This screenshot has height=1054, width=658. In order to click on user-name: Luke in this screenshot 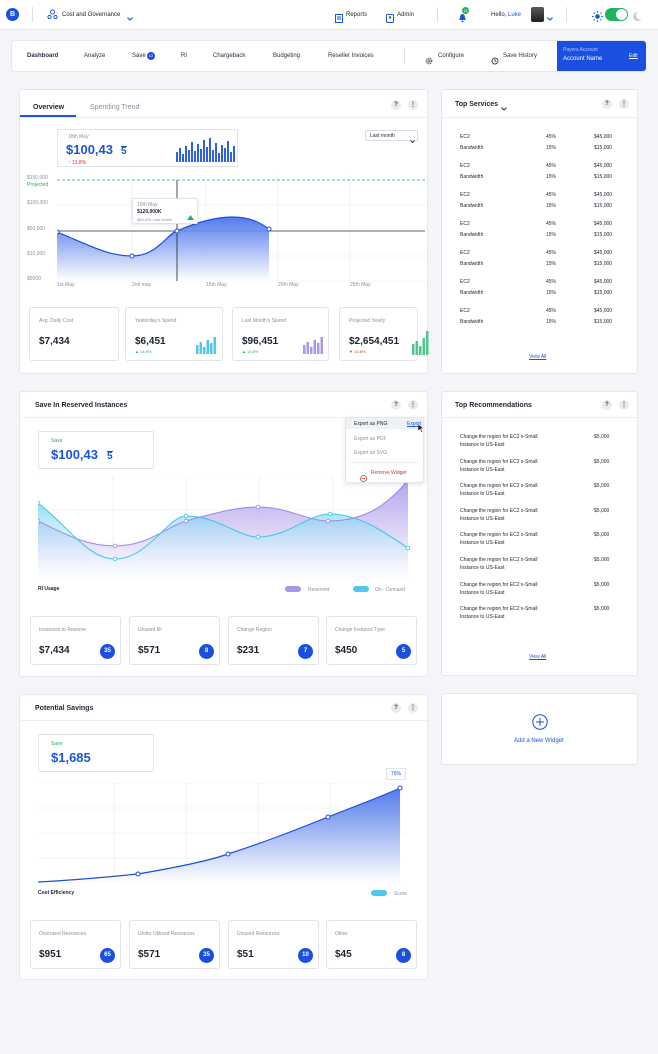, I will do `click(515, 15)`.